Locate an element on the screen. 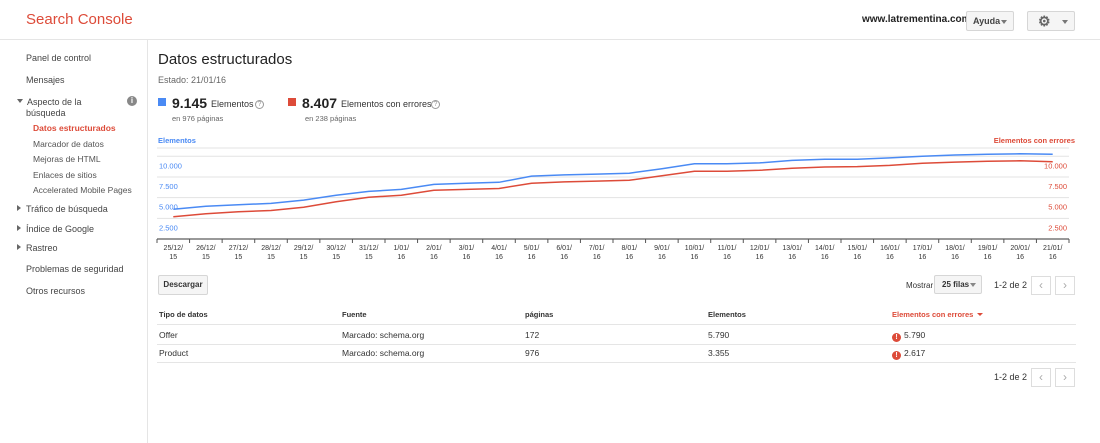  column-header-errors: Elementos con errores is located at coordinates (938, 314).